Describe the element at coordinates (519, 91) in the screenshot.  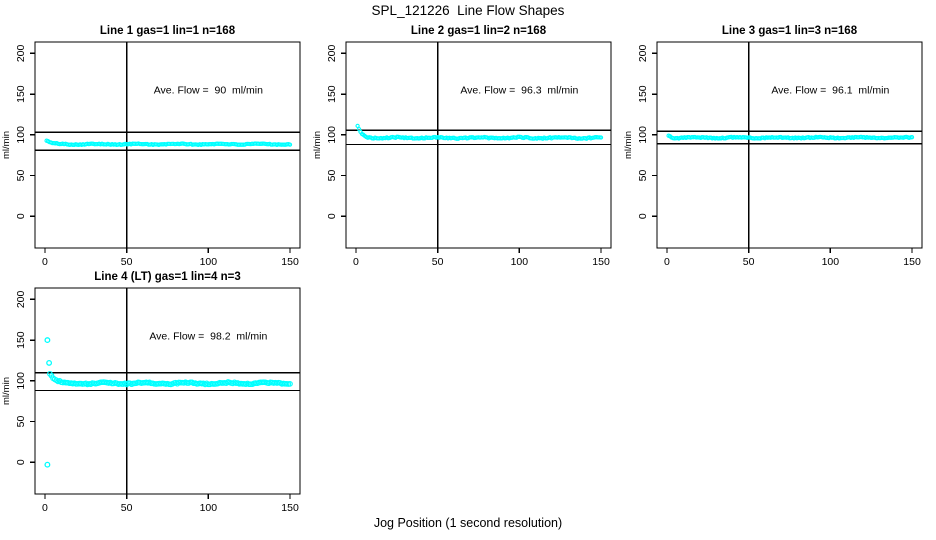
I see `ave-flow-annotation: Ave. Flow = 96.3 ml/min` at that location.